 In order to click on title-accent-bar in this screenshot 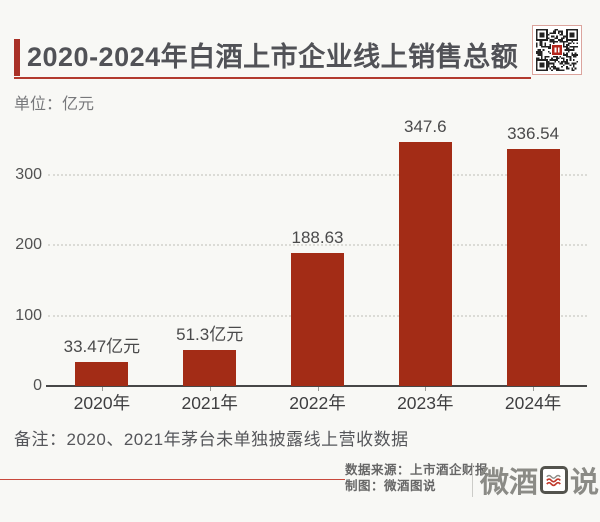, I will do `click(17, 57)`.